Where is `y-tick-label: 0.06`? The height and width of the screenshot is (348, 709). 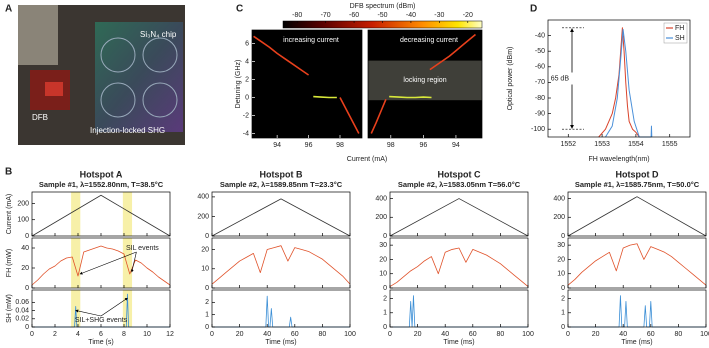
y-tick-label: 0.06 is located at coordinates (22, 302).